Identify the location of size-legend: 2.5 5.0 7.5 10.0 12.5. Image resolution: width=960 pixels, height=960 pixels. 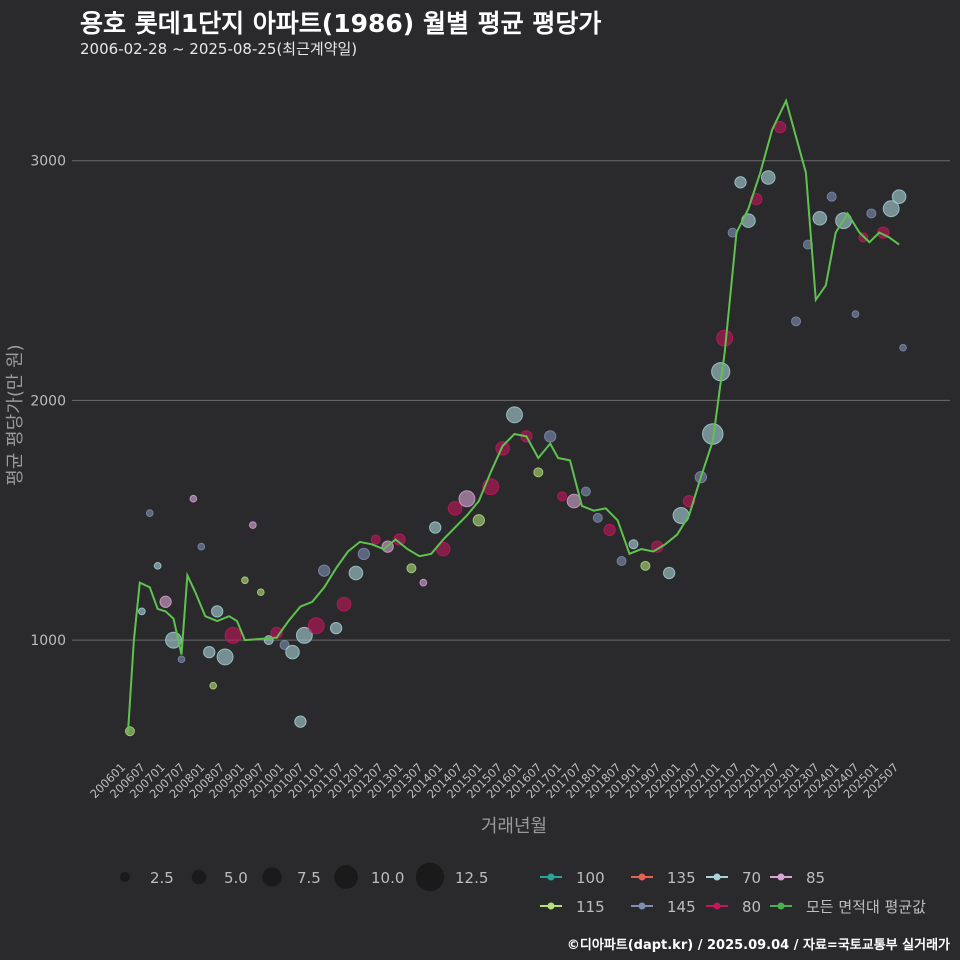
(304, 877).